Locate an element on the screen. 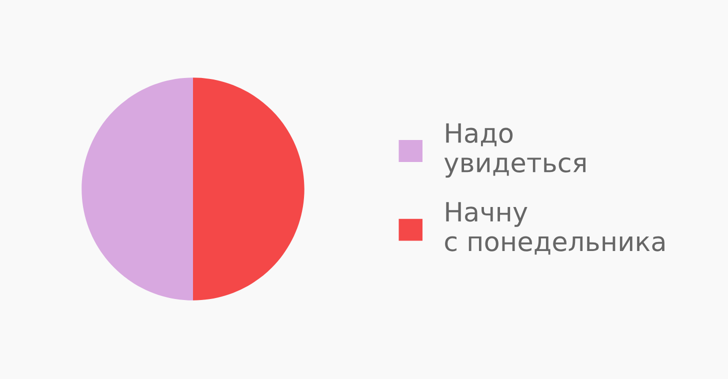  legend-label: Начну с понедельника is located at coordinates (554, 228).